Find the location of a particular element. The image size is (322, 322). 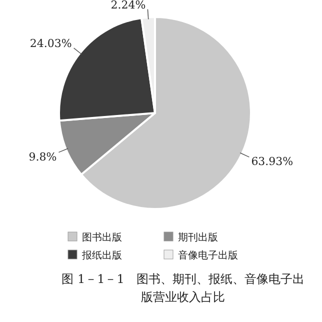

legend-label: 报纸出版 is located at coordinates (101, 256).